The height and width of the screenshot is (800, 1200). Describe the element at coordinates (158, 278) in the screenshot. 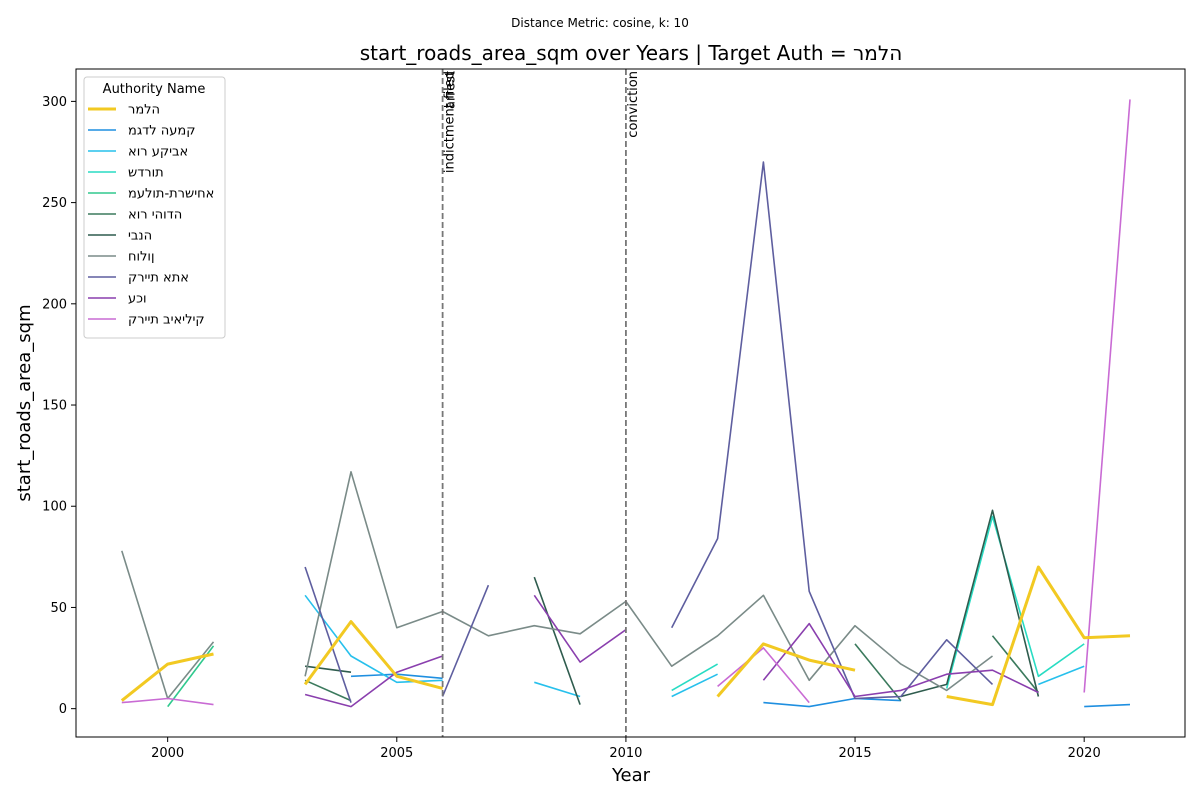

I see `legend-label: אתא תיירק` at that location.